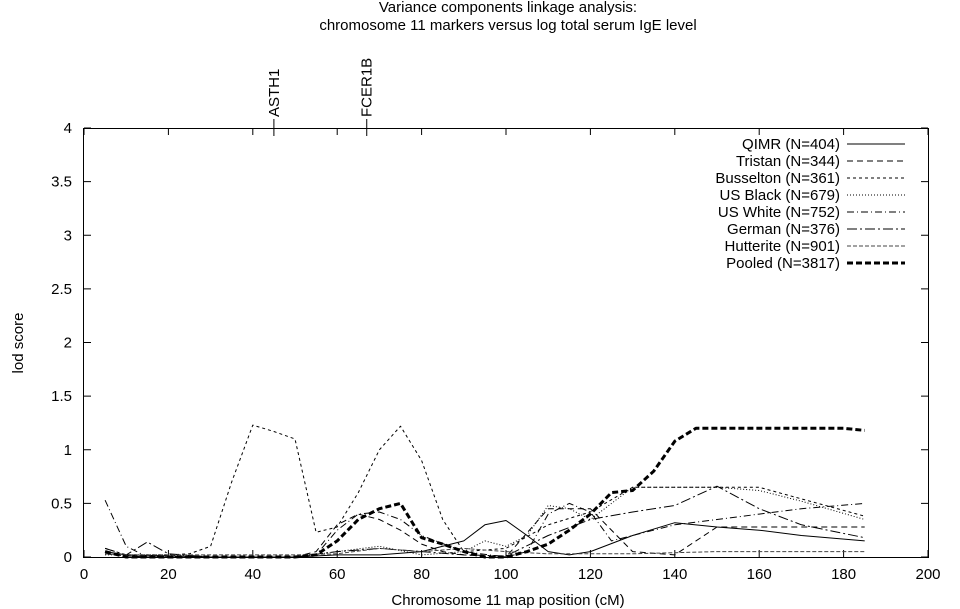  What do you see at coordinates (367, 87) in the screenshot?
I see `marker-label: FCER1B` at bounding box center [367, 87].